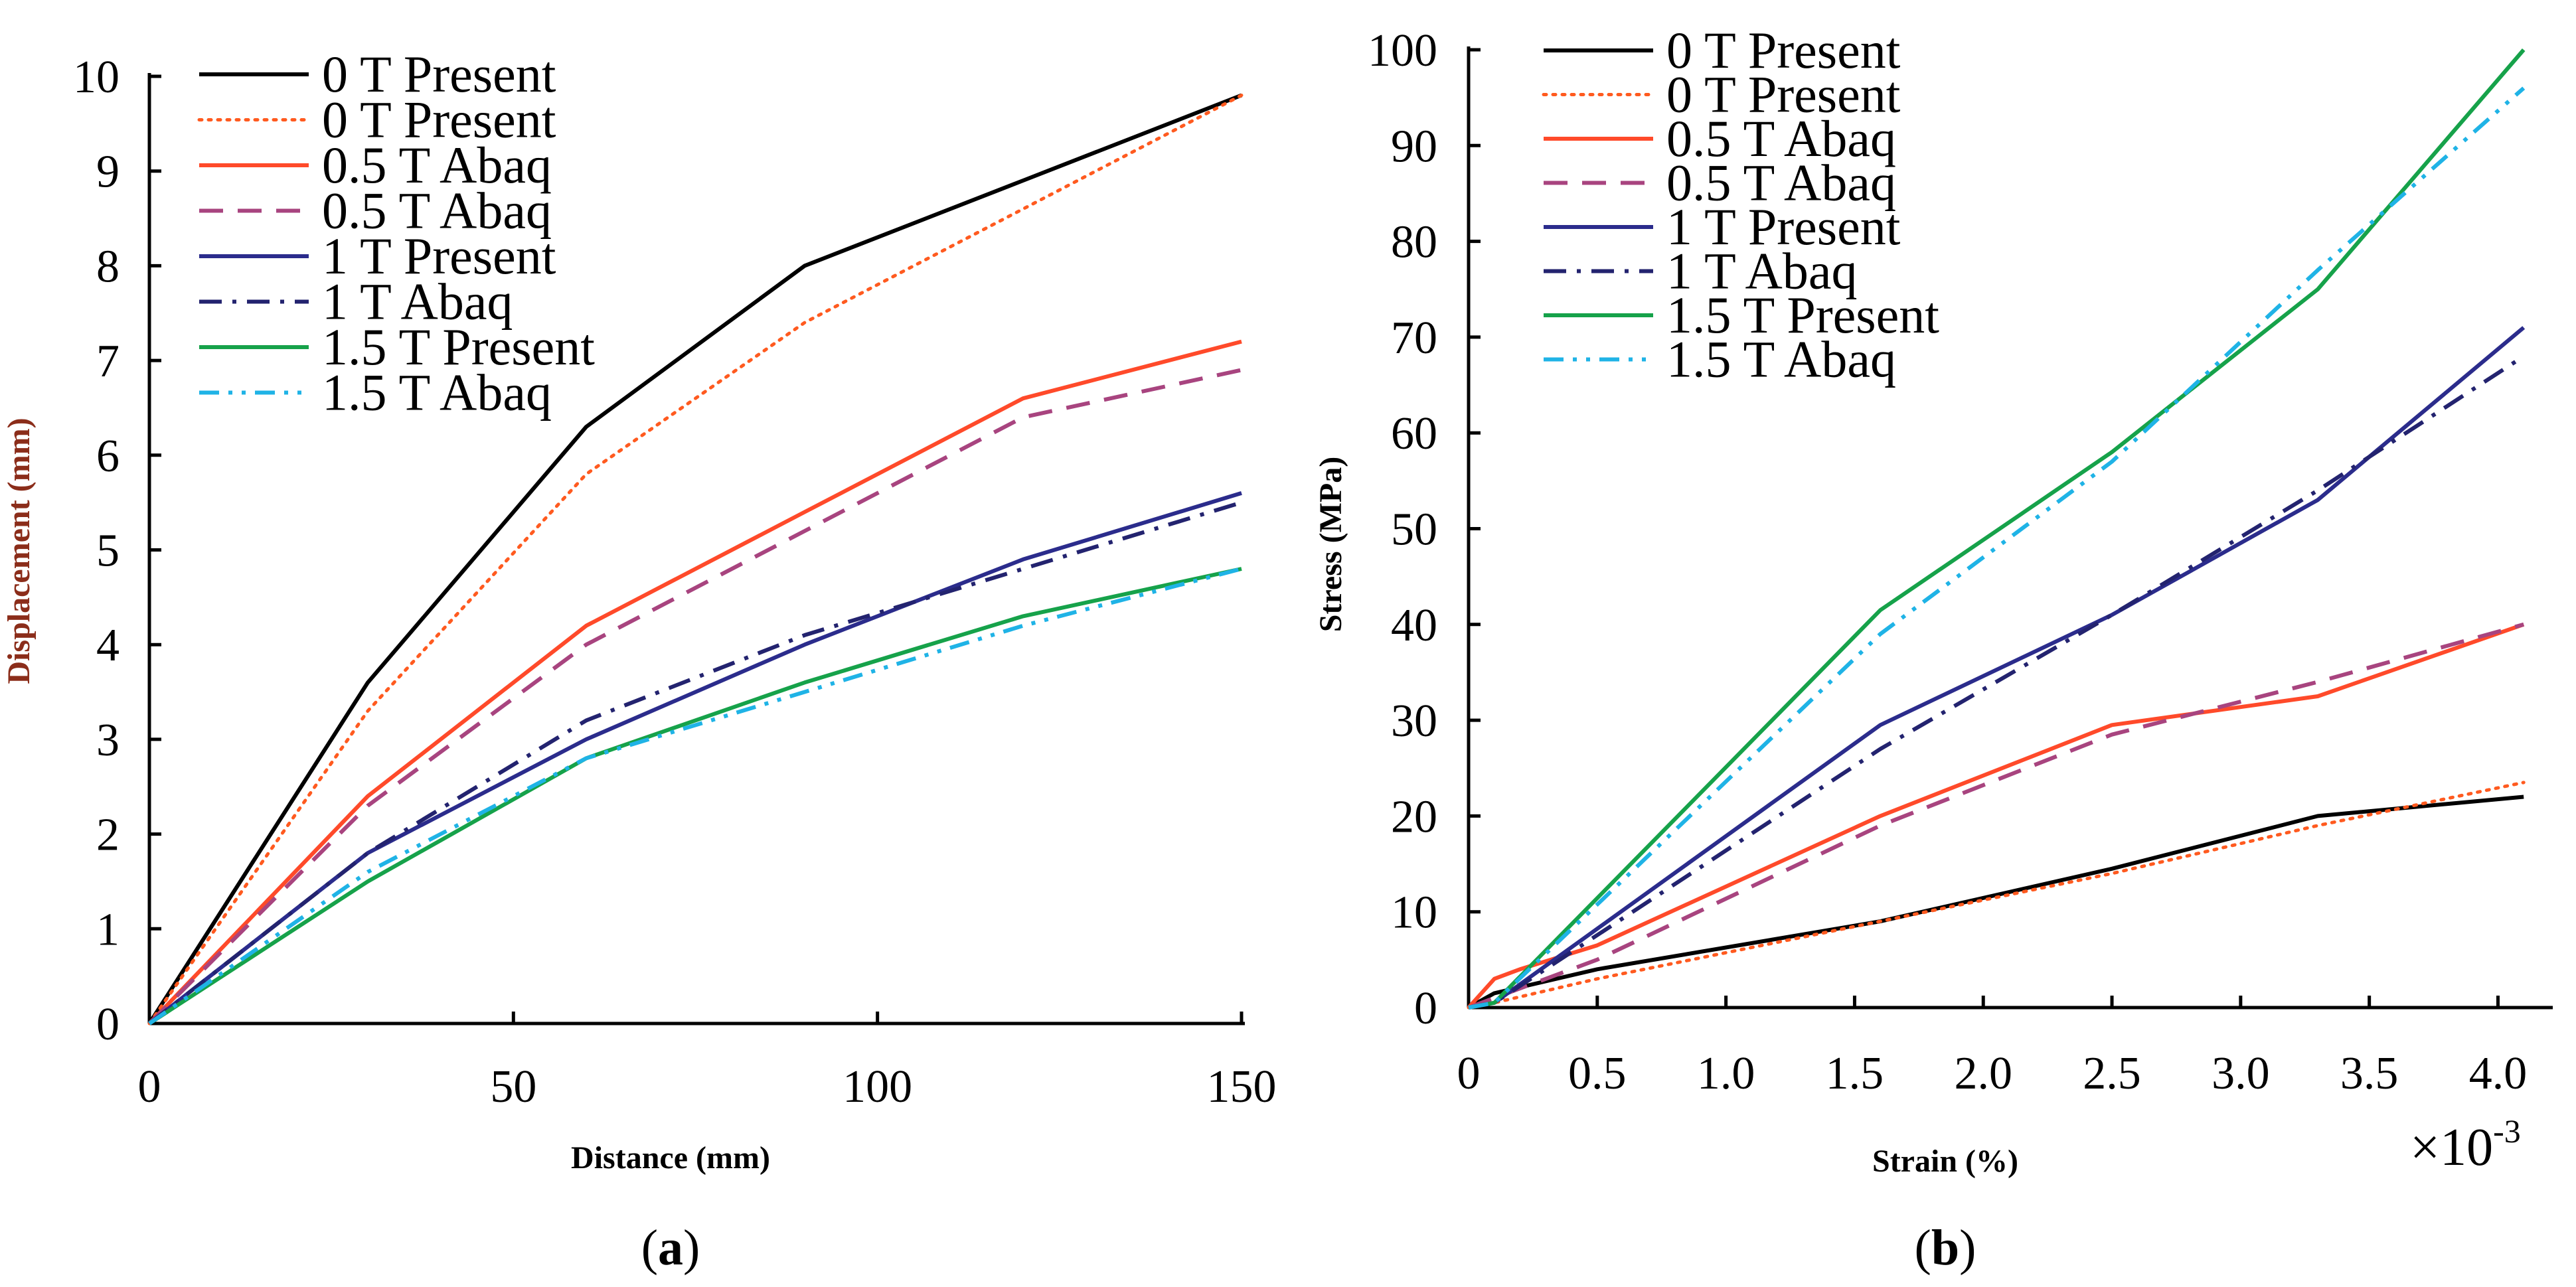 Image resolution: width=2576 pixels, height=1287 pixels. I want to click on chart-b-x-tick-label: 2.5, so click(2112, 1073).